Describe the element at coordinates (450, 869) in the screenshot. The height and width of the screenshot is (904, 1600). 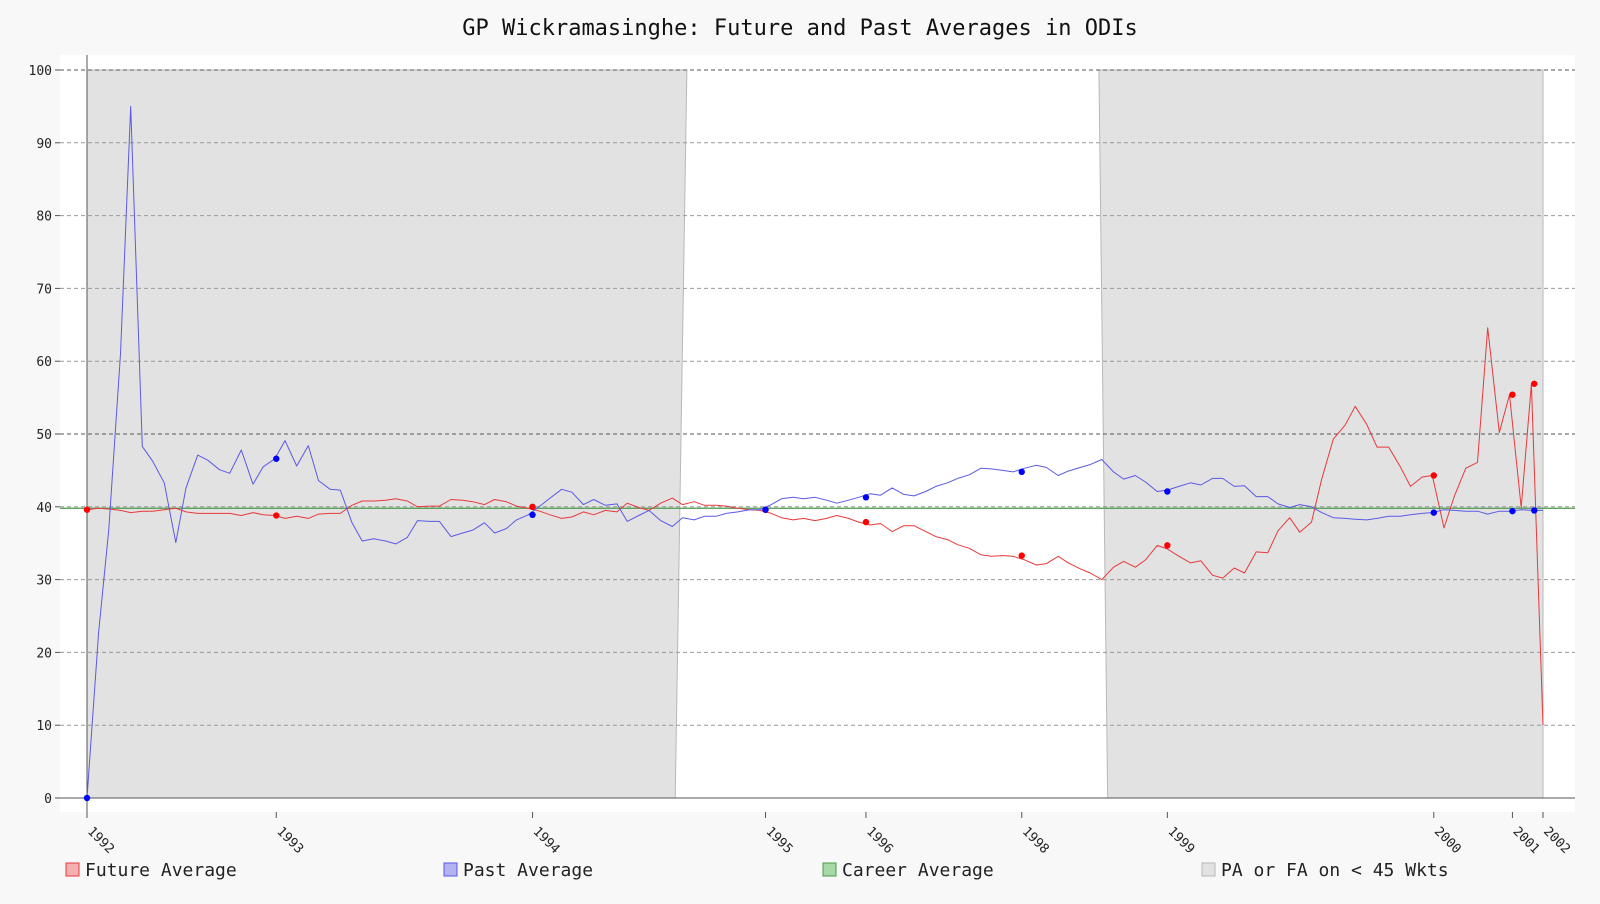
I see `legend-swatch-past` at that location.